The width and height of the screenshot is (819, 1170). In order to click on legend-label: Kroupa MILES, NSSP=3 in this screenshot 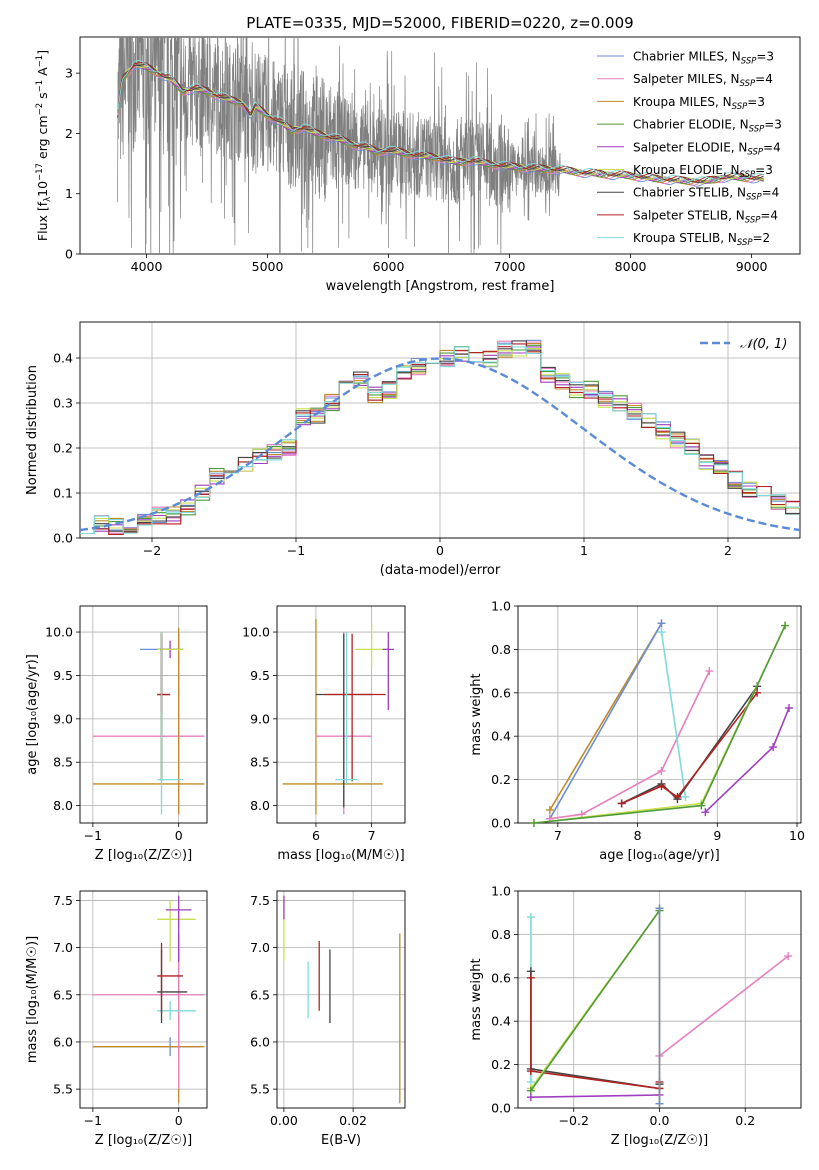, I will do `click(699, 103)`.